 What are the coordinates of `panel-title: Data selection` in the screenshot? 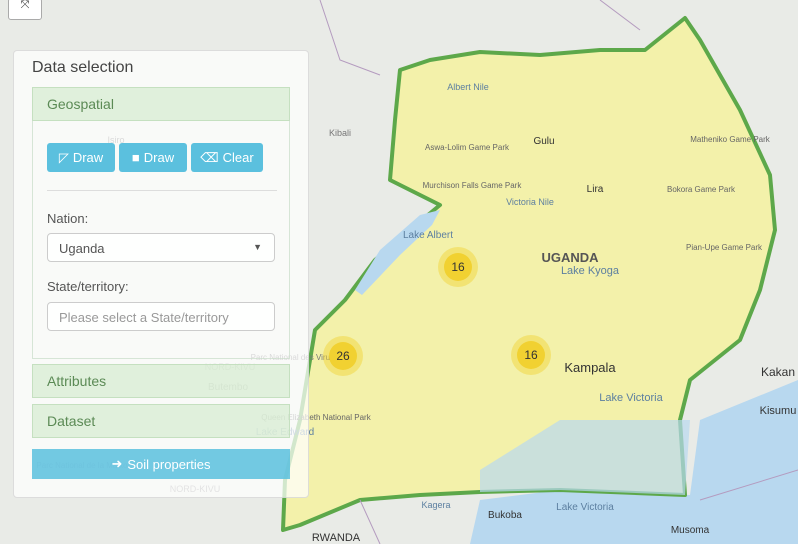 It's located at (83, 67).